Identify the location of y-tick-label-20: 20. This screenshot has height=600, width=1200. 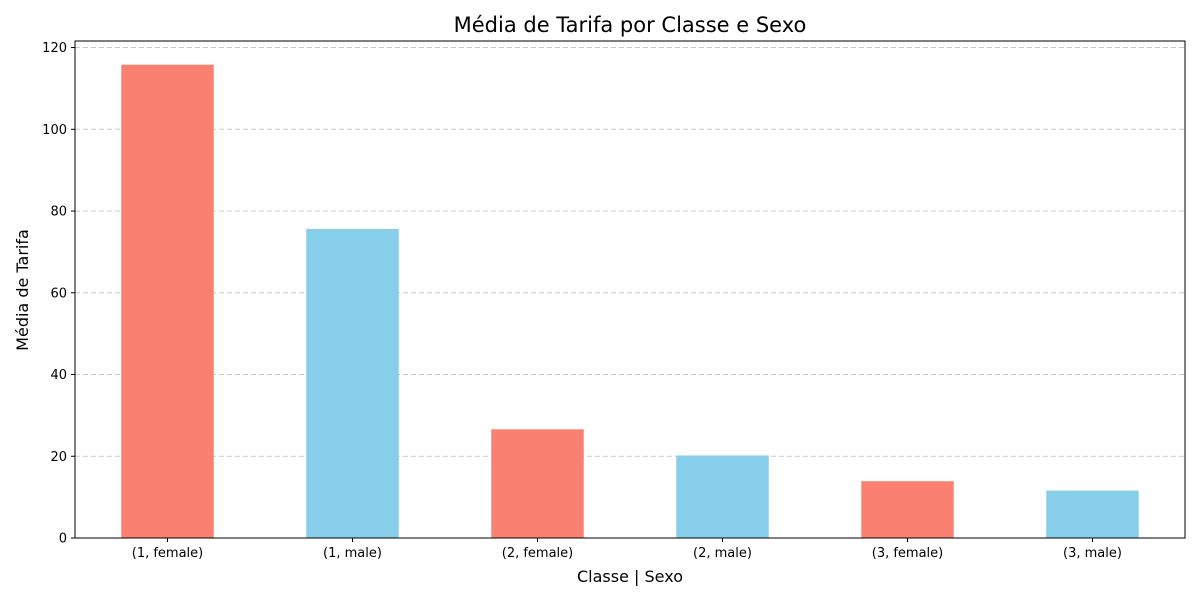
(58, 457).